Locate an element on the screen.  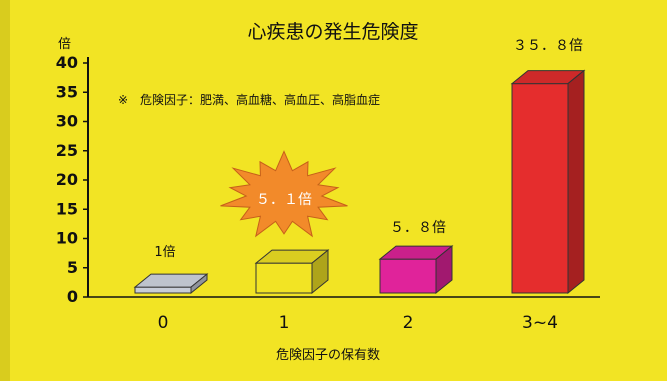
y-tick-label: 30 is located at coordinates (67, 121).